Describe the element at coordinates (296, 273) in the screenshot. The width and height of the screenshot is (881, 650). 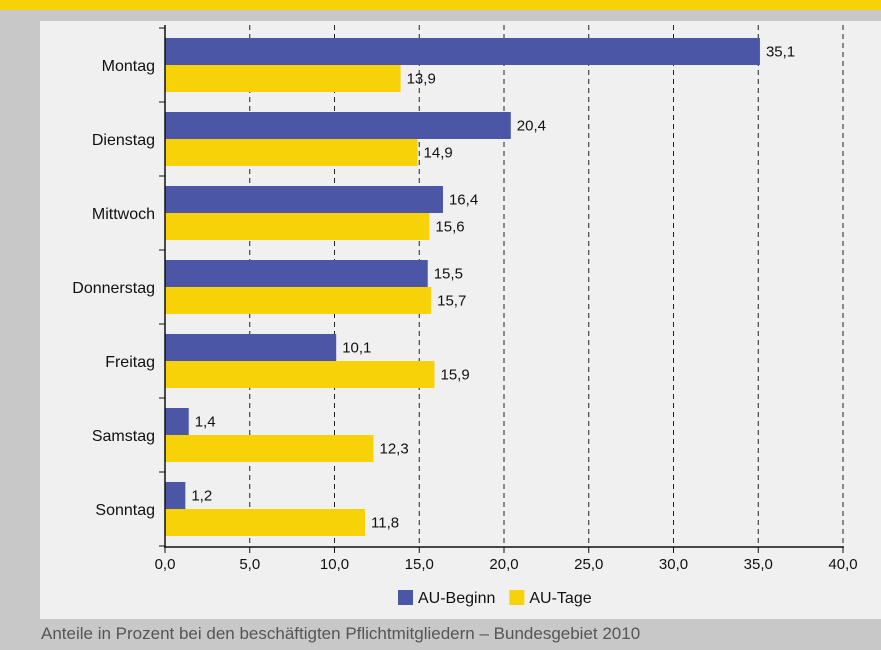
I see `bar-au-beginn-donnerstag` at that location.